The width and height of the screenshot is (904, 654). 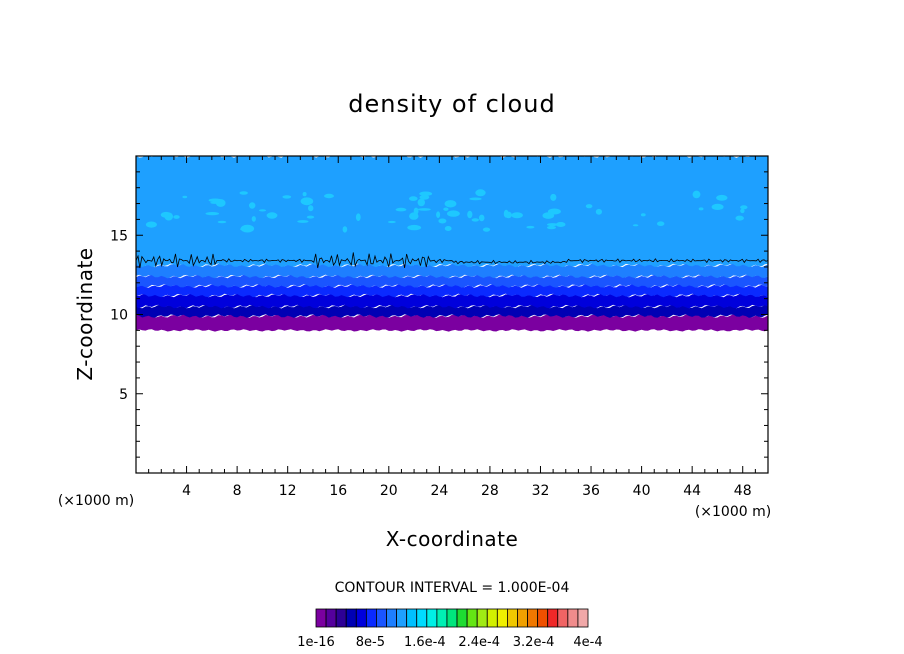 I want to click on colorbar, so click(x=452, y=618).